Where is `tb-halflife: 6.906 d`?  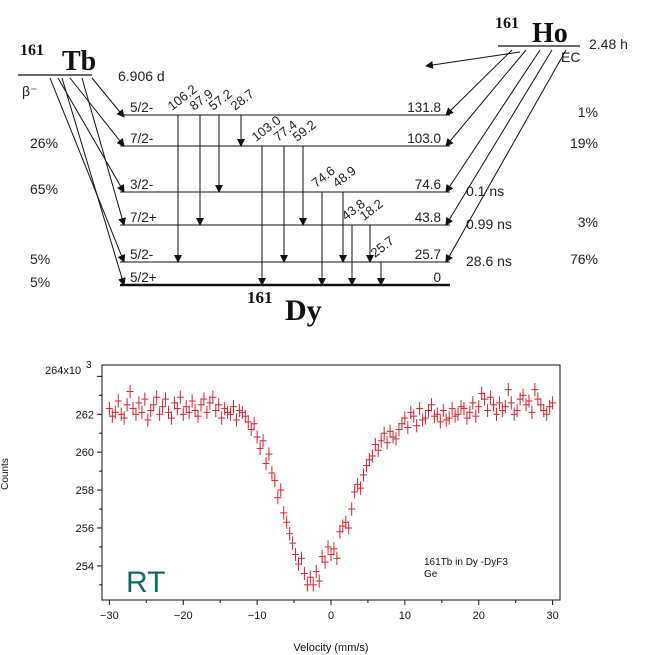 tb-halflife: 6.906 d is located at coordinates (141, 76).